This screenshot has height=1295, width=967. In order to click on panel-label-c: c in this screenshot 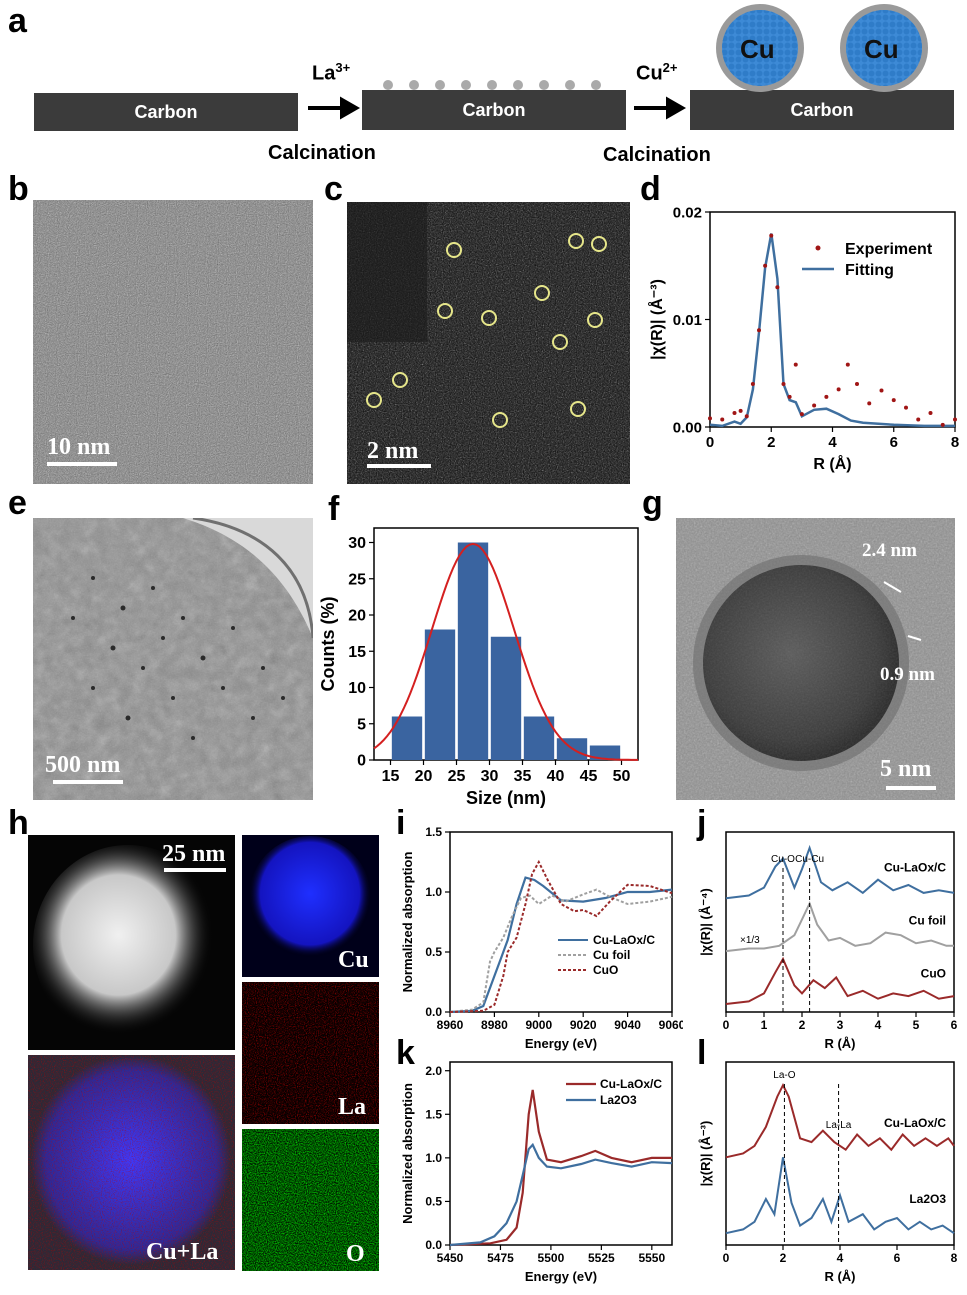, I will do `click(333, 189)`.